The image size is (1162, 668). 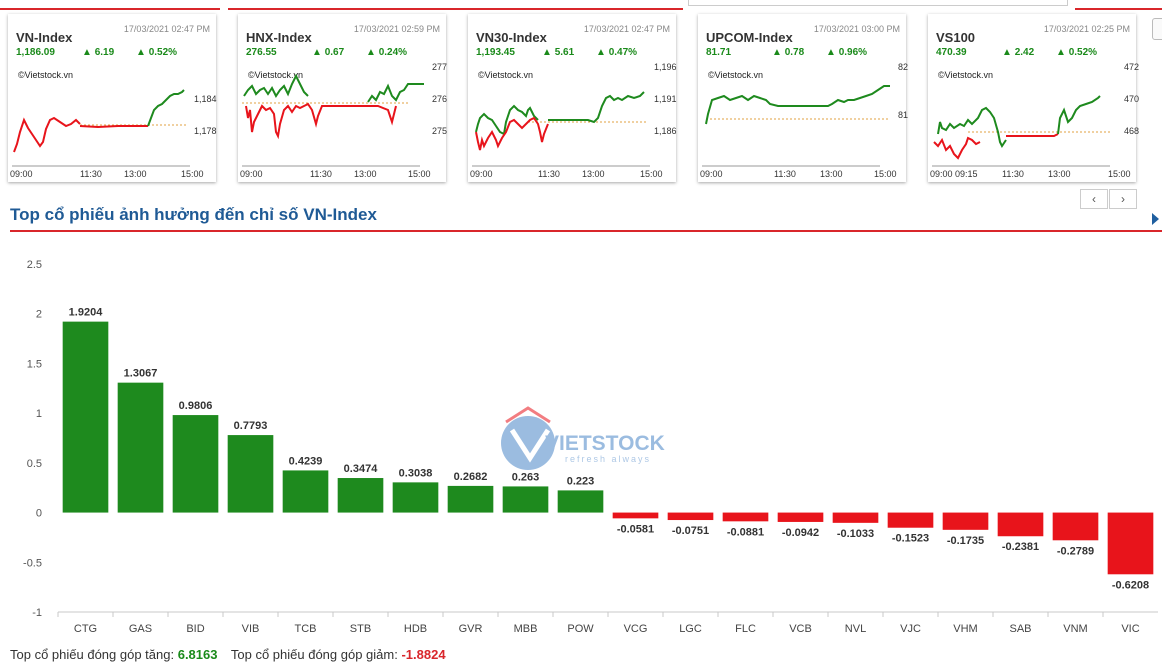 I want to click on x-category-label: NVL, so click(x=855, y=629).